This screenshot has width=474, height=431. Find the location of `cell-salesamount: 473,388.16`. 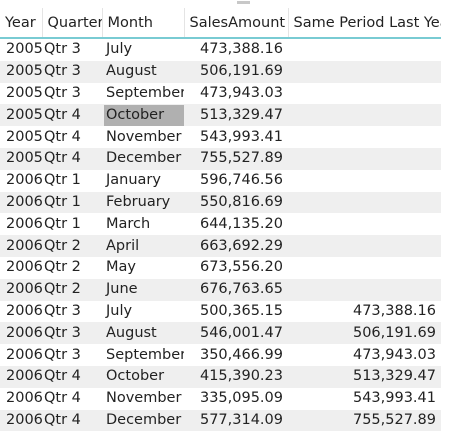

cell-salesamount: 473,388.16 is located at coordinates (241, 49).